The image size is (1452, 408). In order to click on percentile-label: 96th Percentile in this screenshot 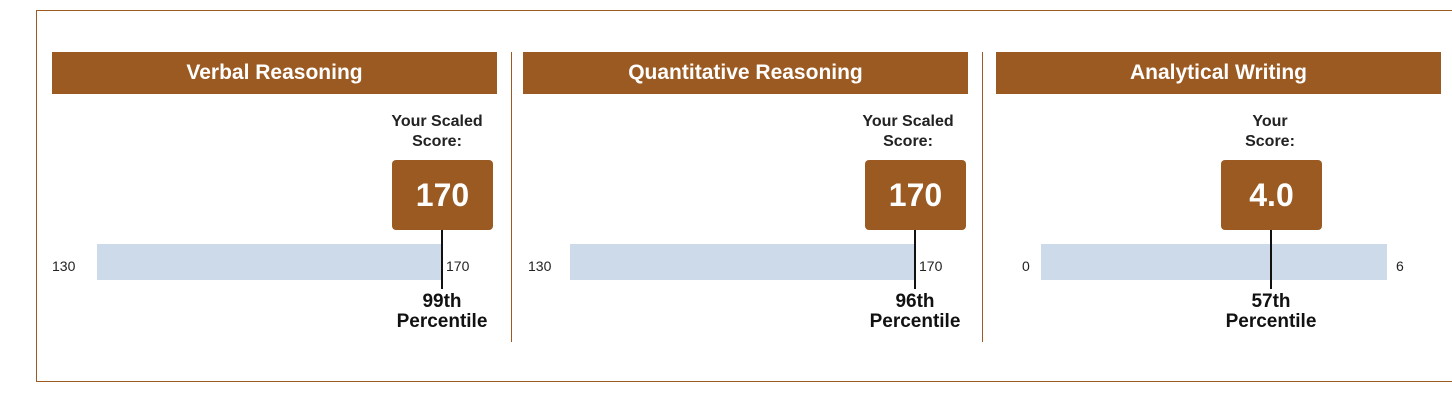, I will do `click(915, 312)`.